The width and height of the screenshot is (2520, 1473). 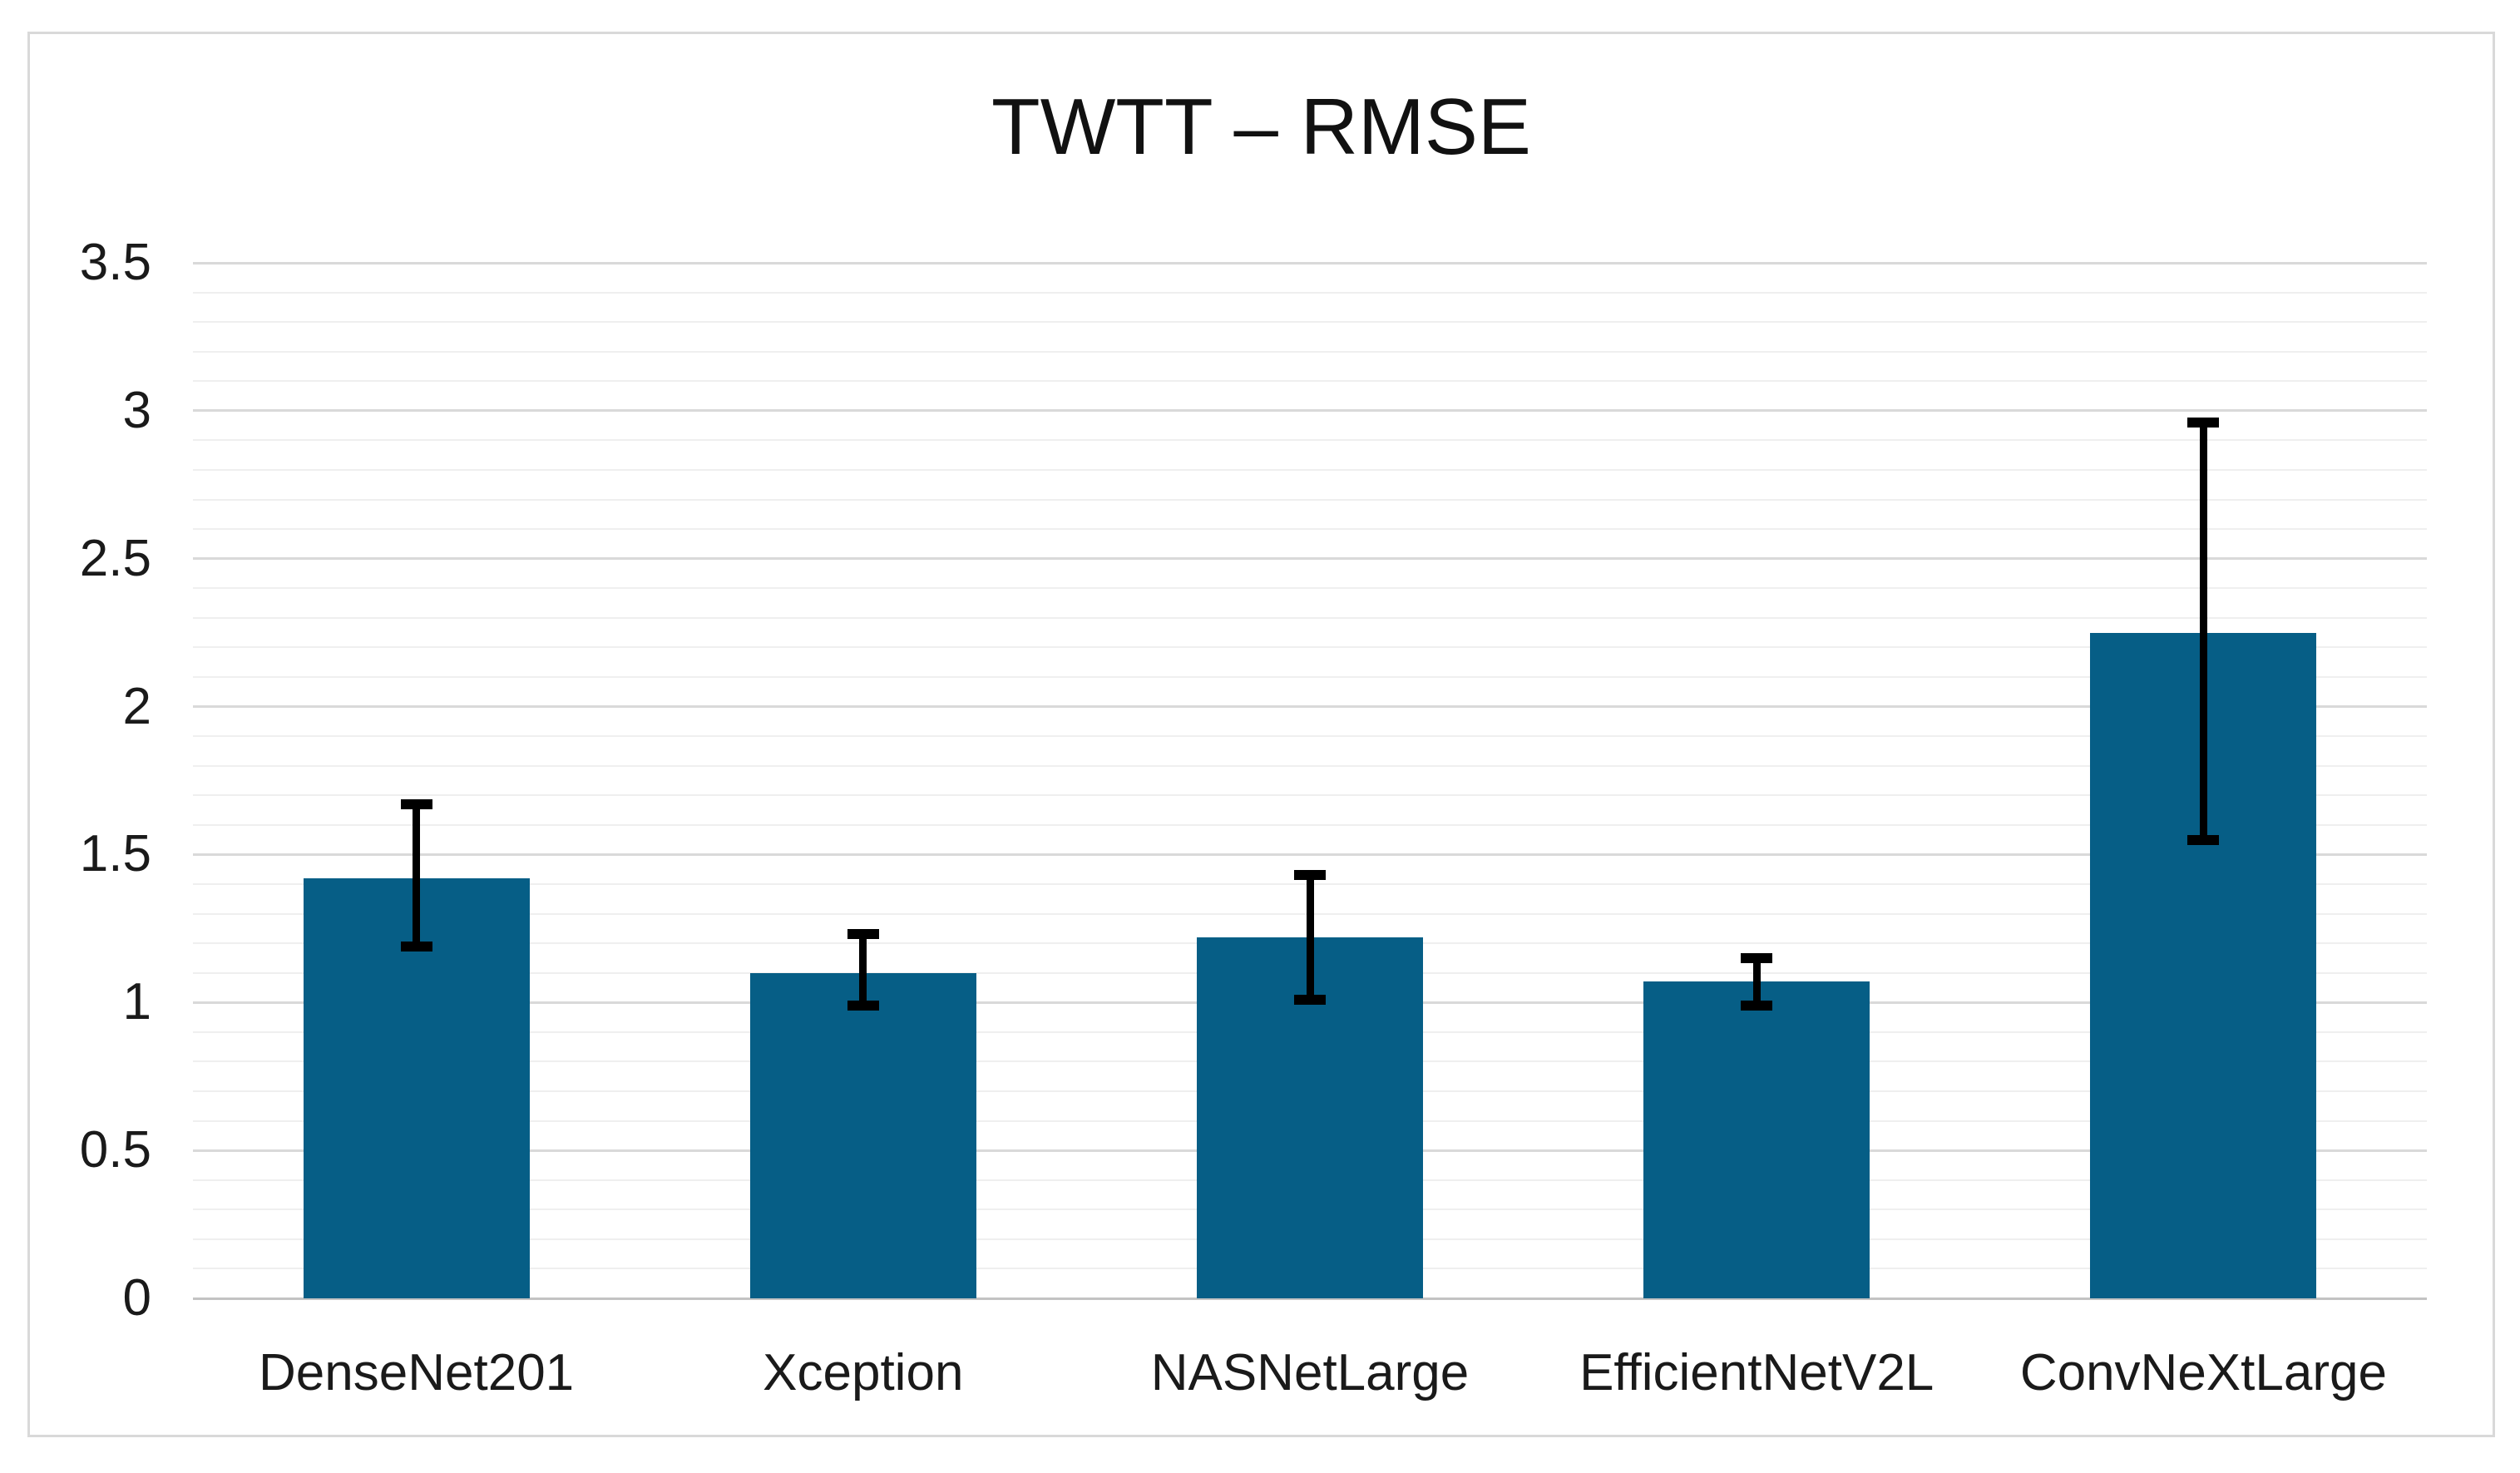 What do you see at coordinates (115, 558) in the screenshot?
I see `y-tick-label: 2.5` at bounding box center [115, 558].